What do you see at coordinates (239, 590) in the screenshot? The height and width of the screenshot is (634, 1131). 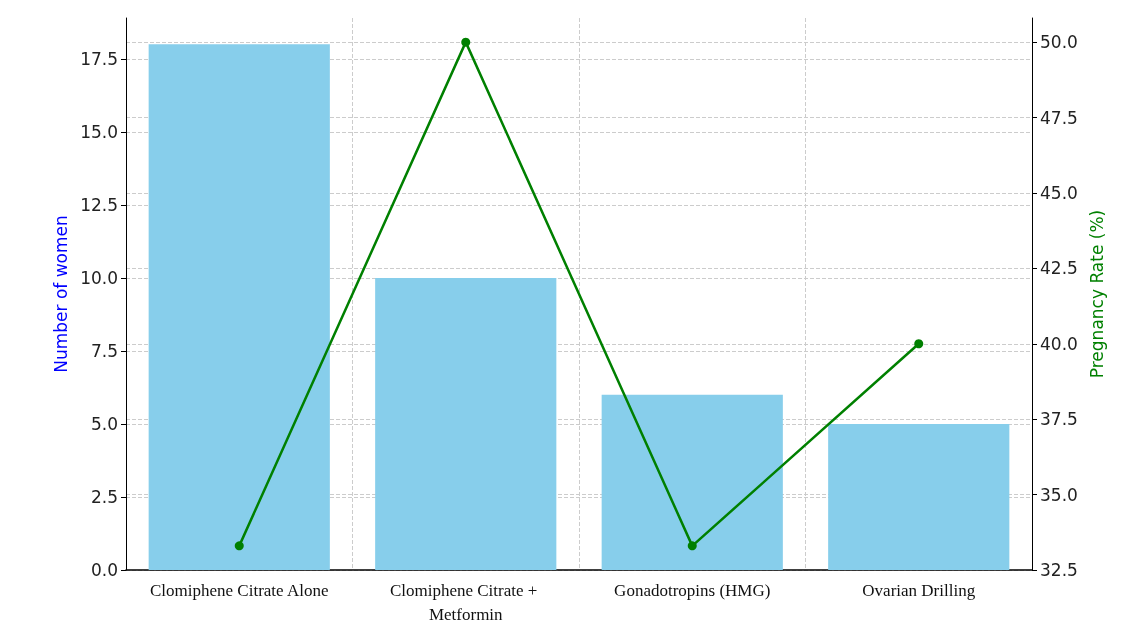 I see `x-tick-label: Clomiphene Citrate Alone` at bounding box center [239, 590].